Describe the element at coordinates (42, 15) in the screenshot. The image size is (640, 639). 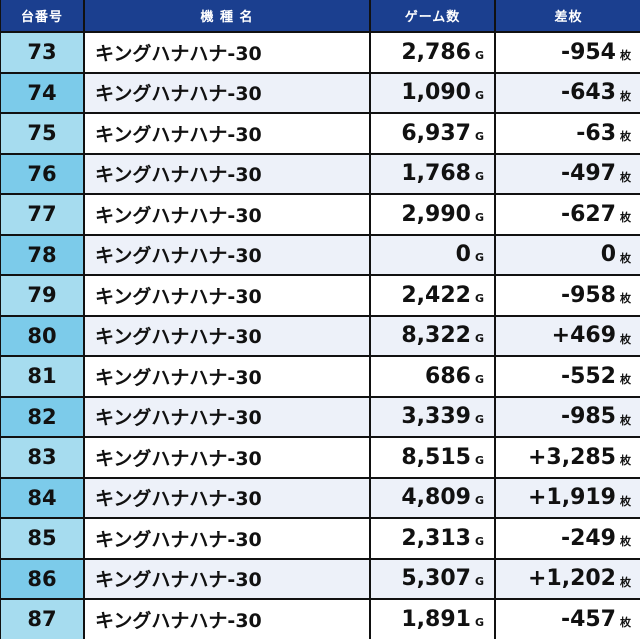
I see `header-number: 台番号` at that location.